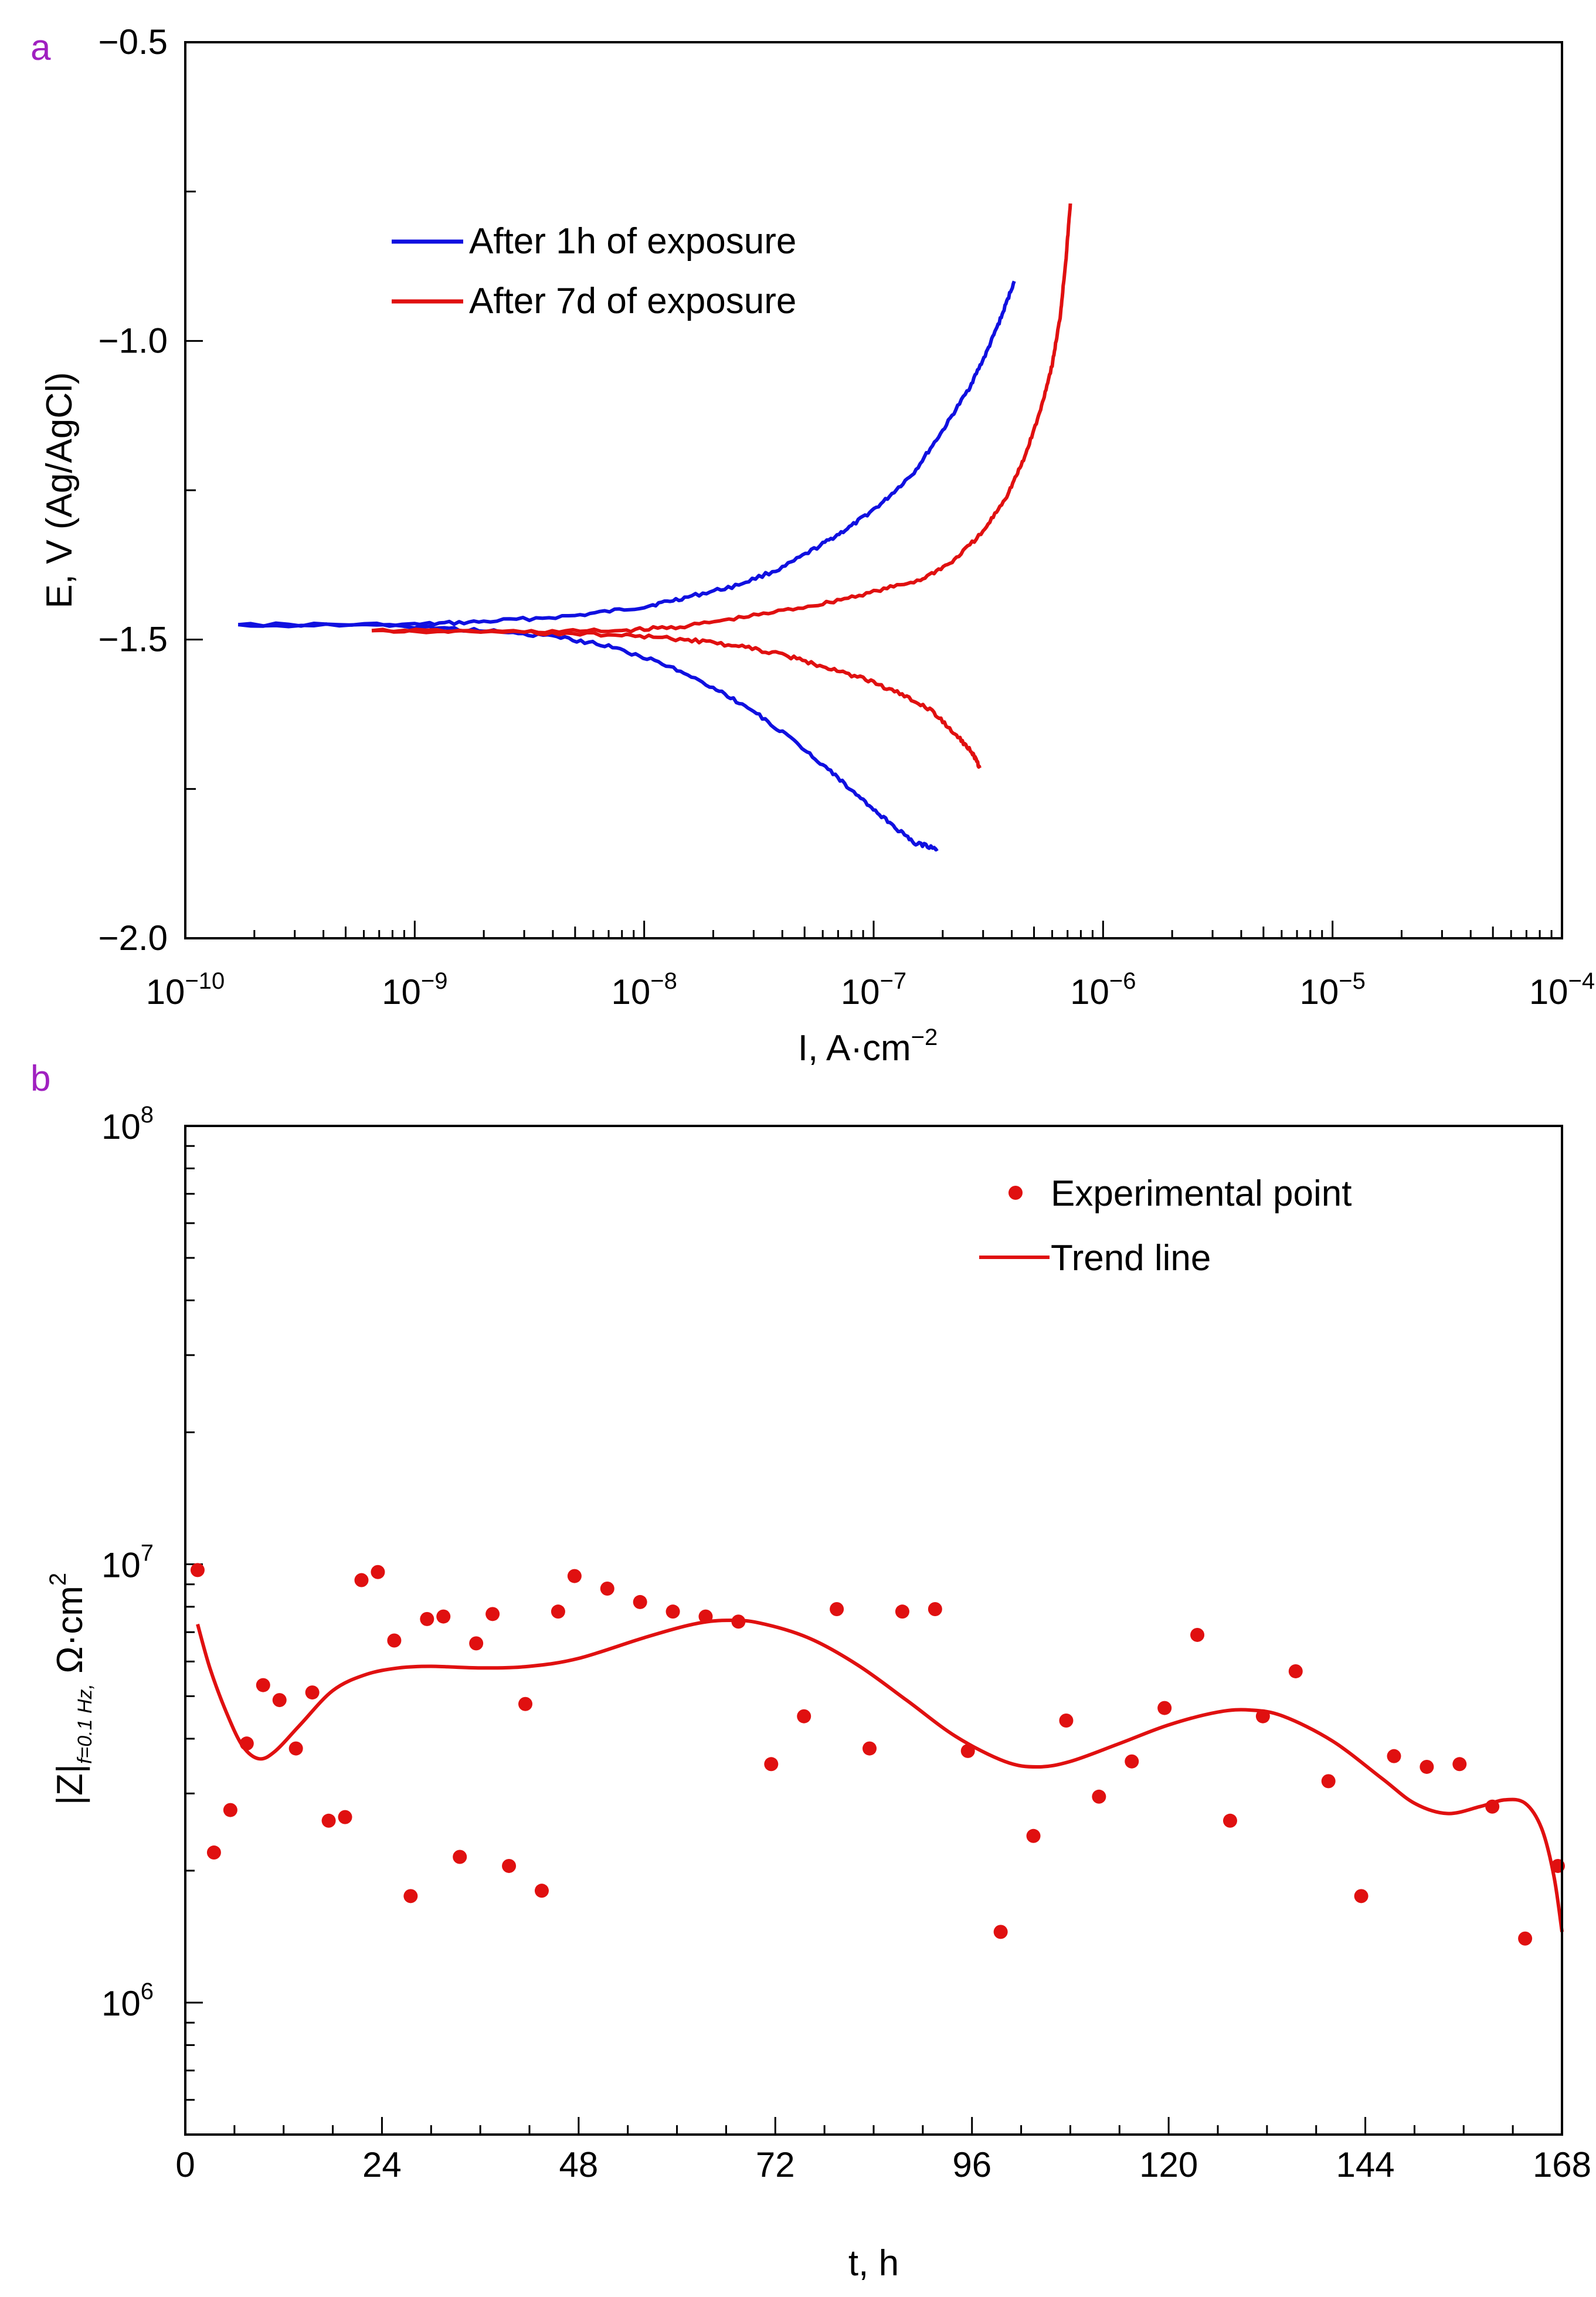  I want to click on series-line-1h-anodic, so click(627, 454).